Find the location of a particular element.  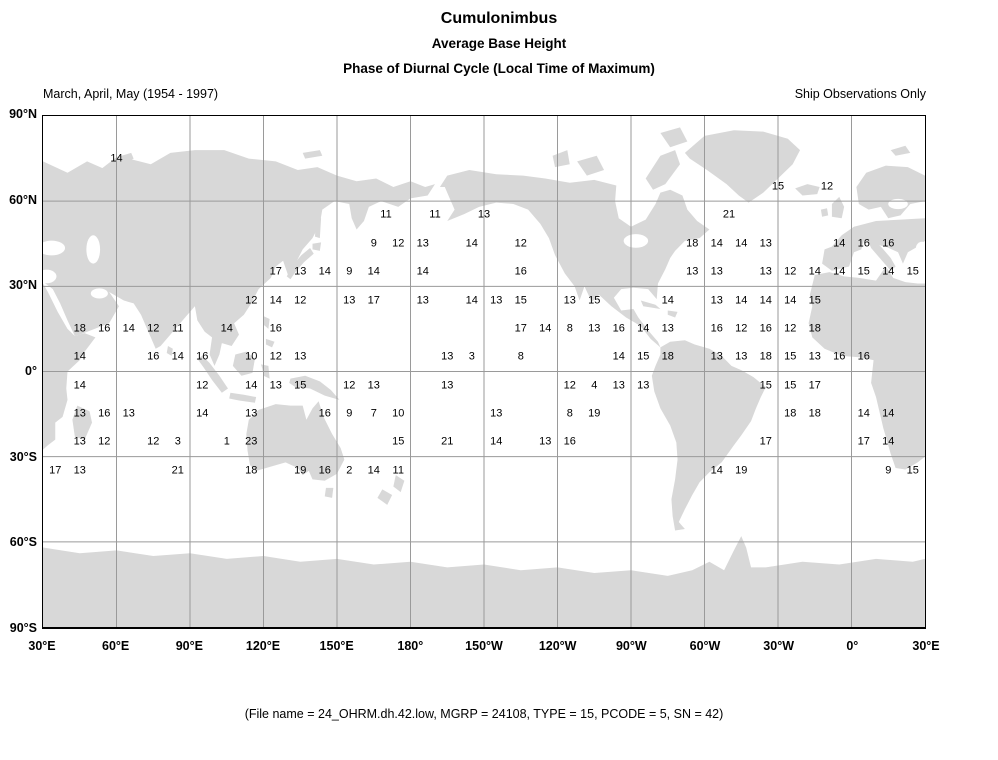

lon-axis-label: 60°E is located at coordinates (116, 646).